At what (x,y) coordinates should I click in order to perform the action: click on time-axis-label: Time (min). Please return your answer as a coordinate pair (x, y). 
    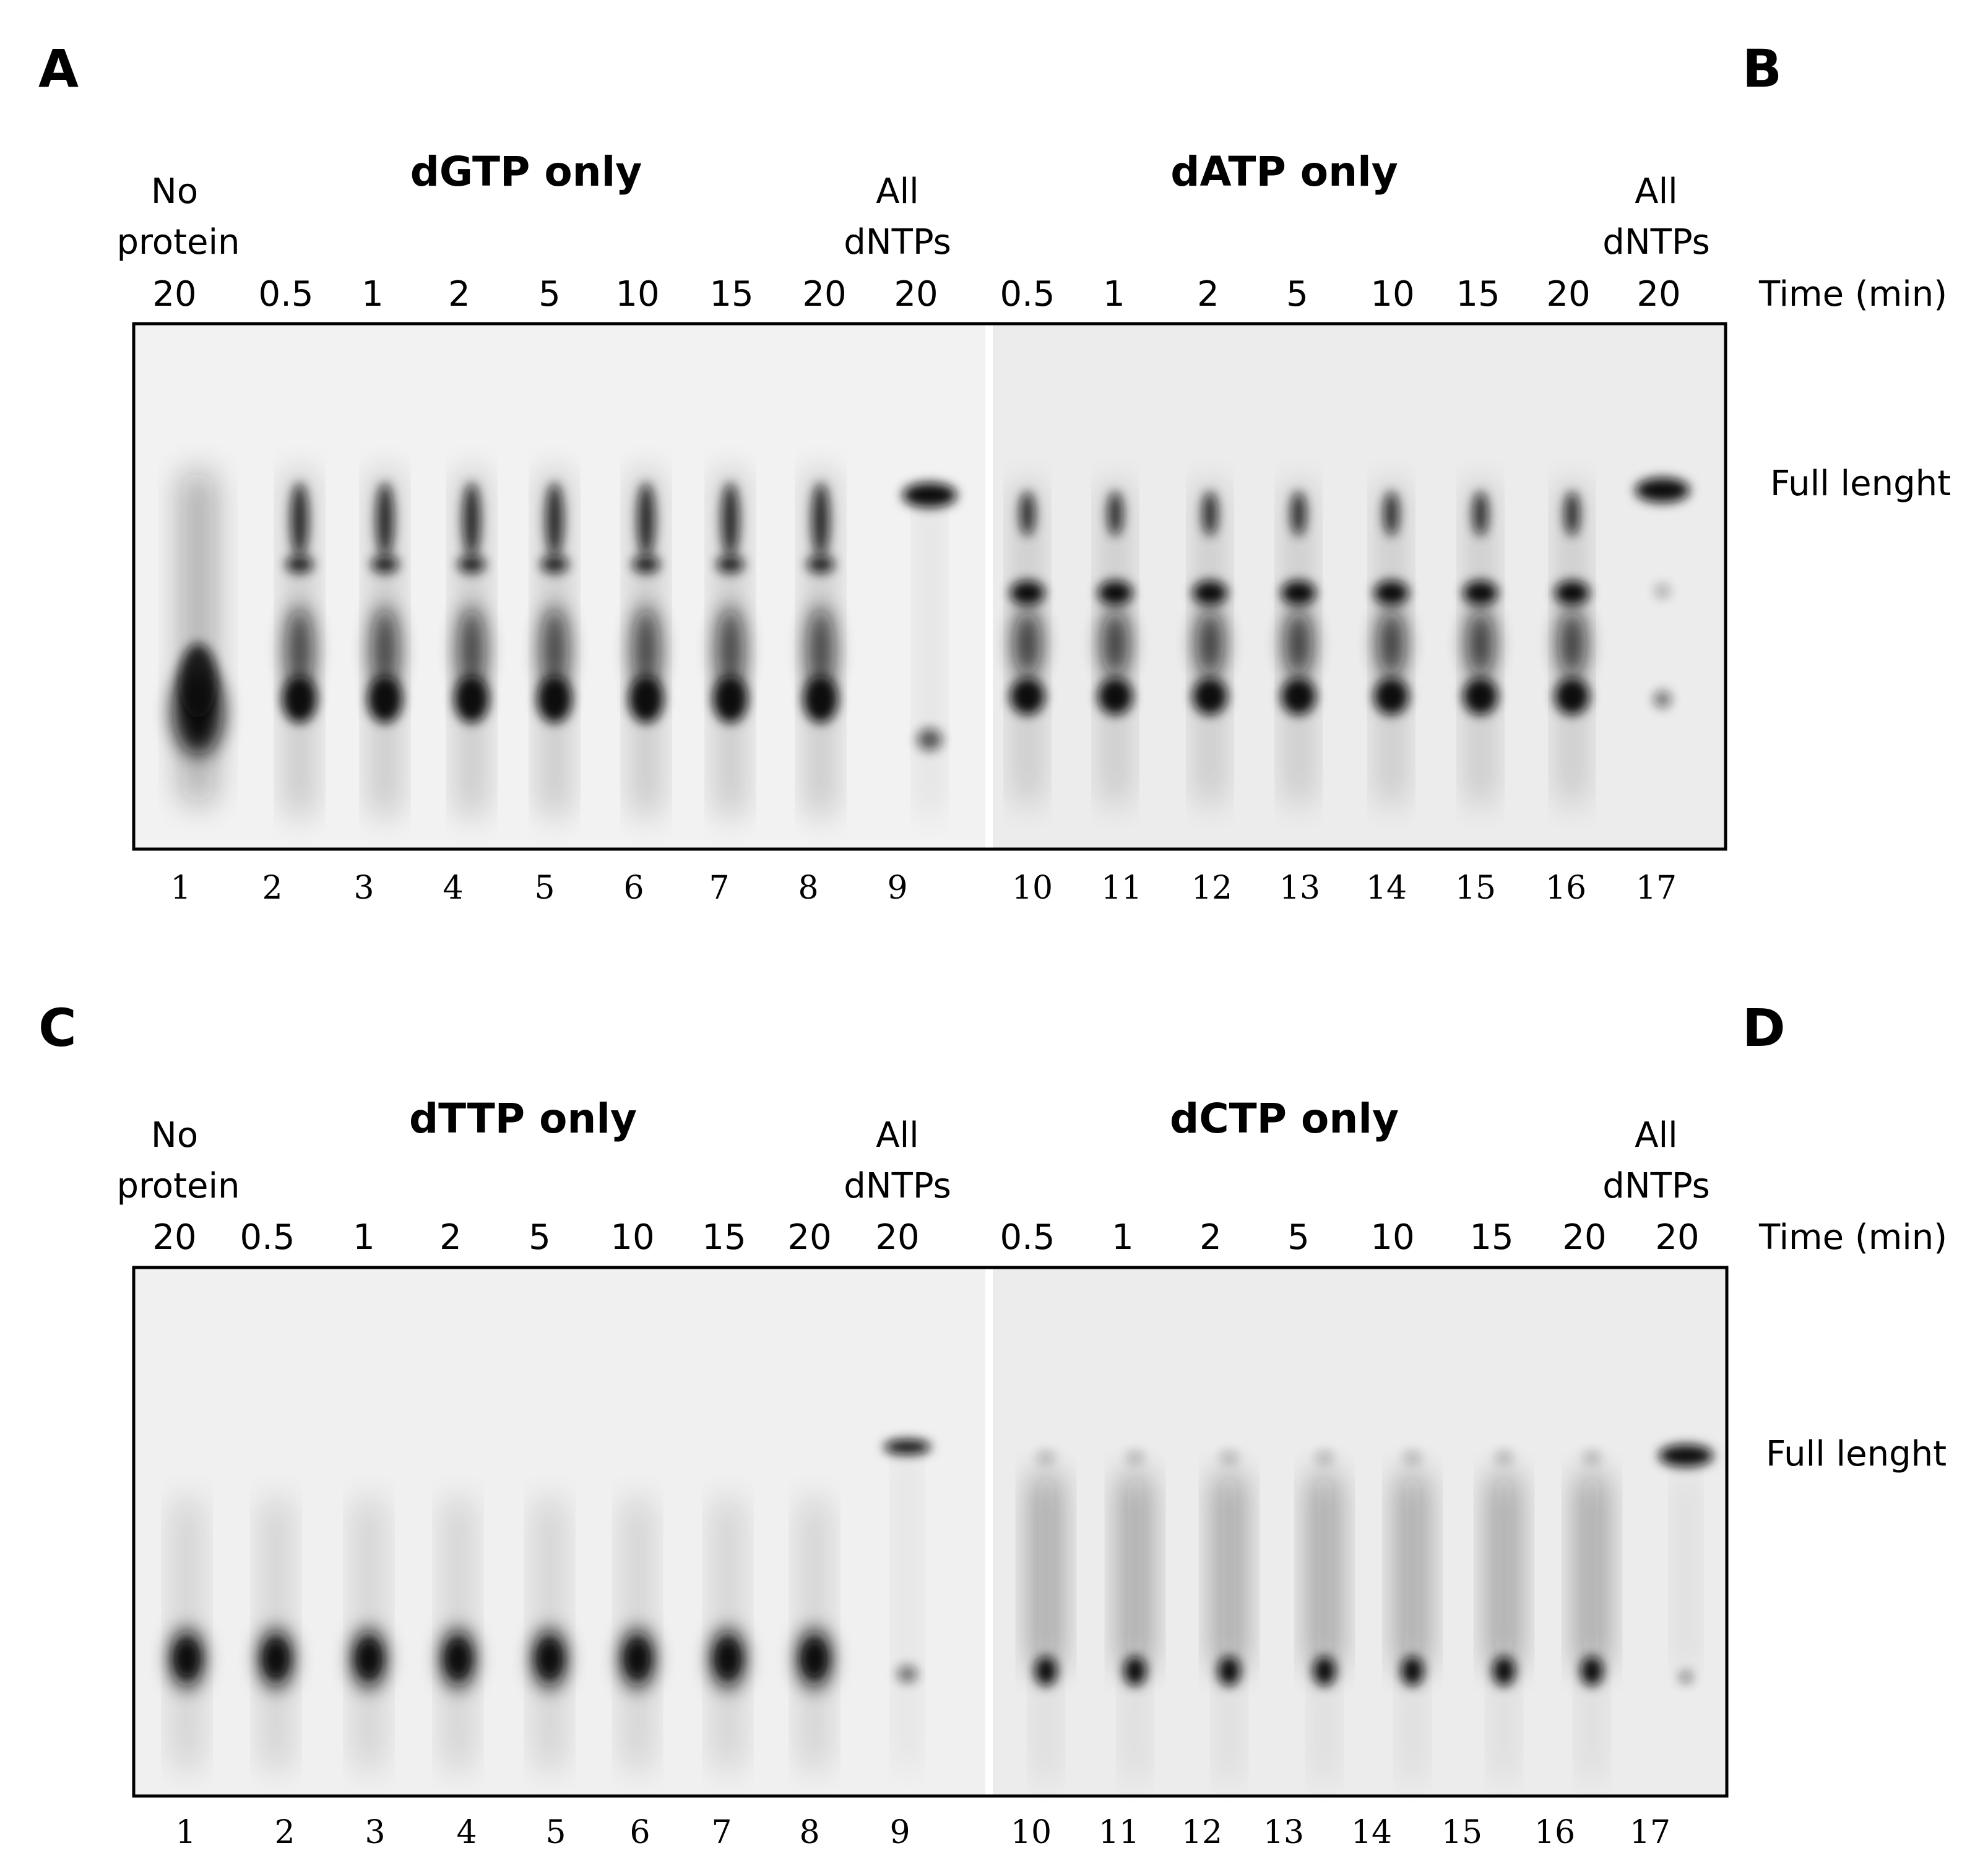
    Looking at the image, I should click on (1853, 294).